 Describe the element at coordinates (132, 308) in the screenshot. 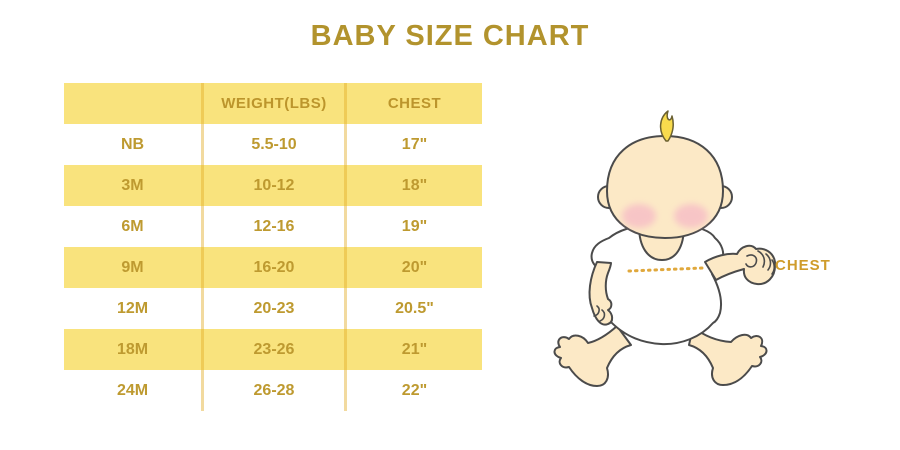

I see `size-cell: 12M` at that location.